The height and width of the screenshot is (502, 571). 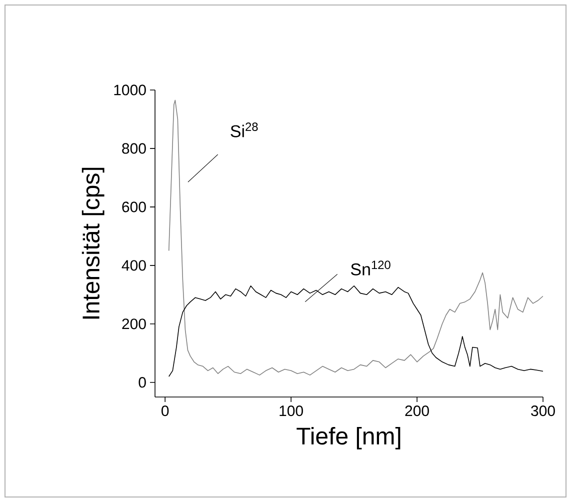 I want to click on y-tick-label: 0, so click(x=142, y=382).